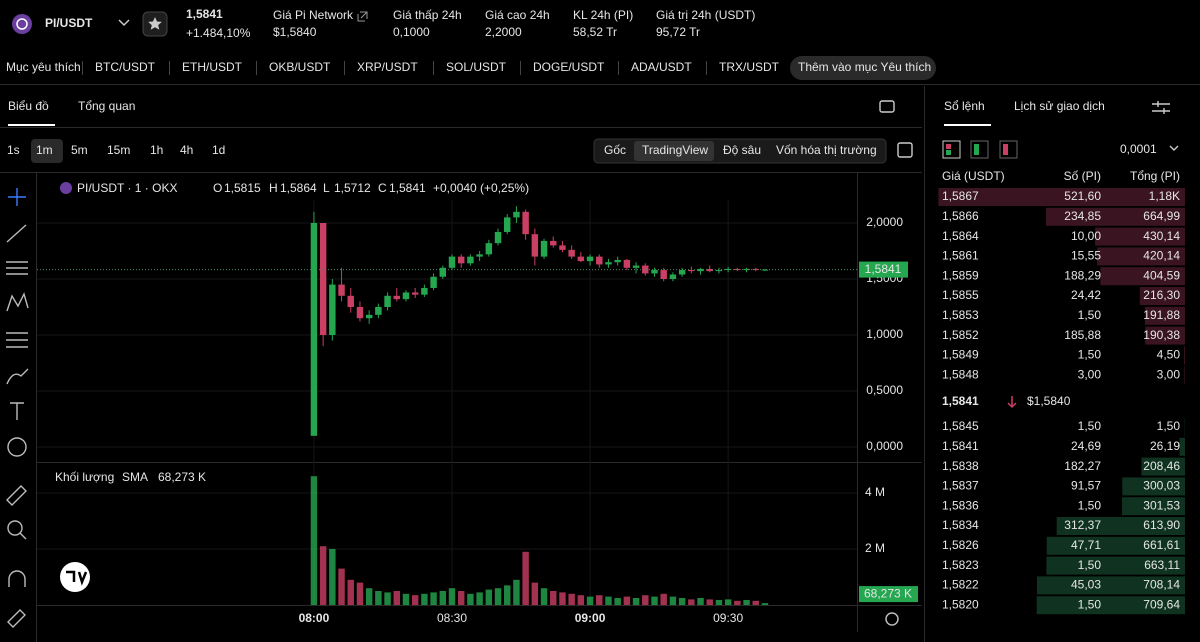 This screenshot has width=1200, height=642. Describe the element at coordinates (17, 302) in the screenshot. I see `pattern-tool` at that location.